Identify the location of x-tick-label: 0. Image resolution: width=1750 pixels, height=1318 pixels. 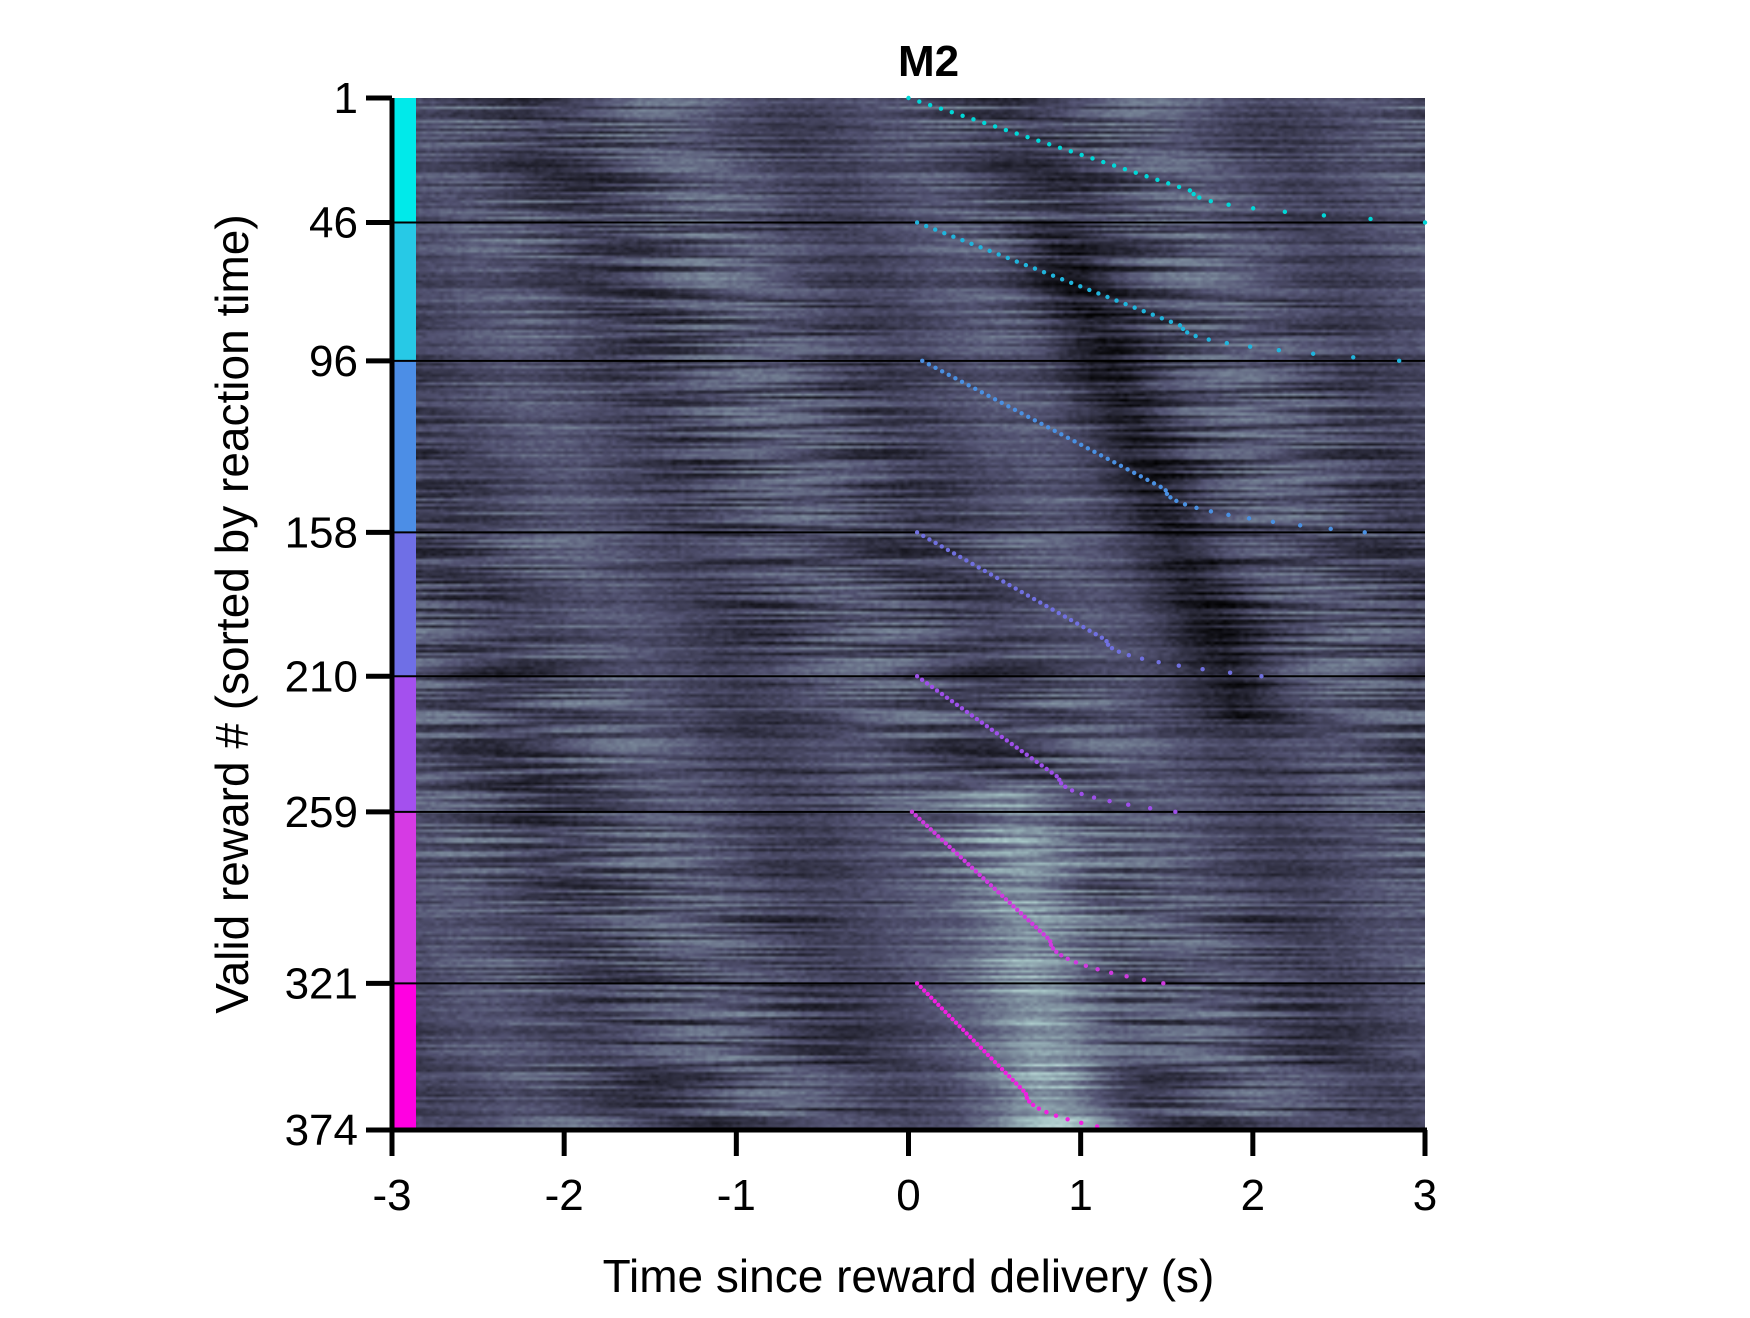
(908, 1195).